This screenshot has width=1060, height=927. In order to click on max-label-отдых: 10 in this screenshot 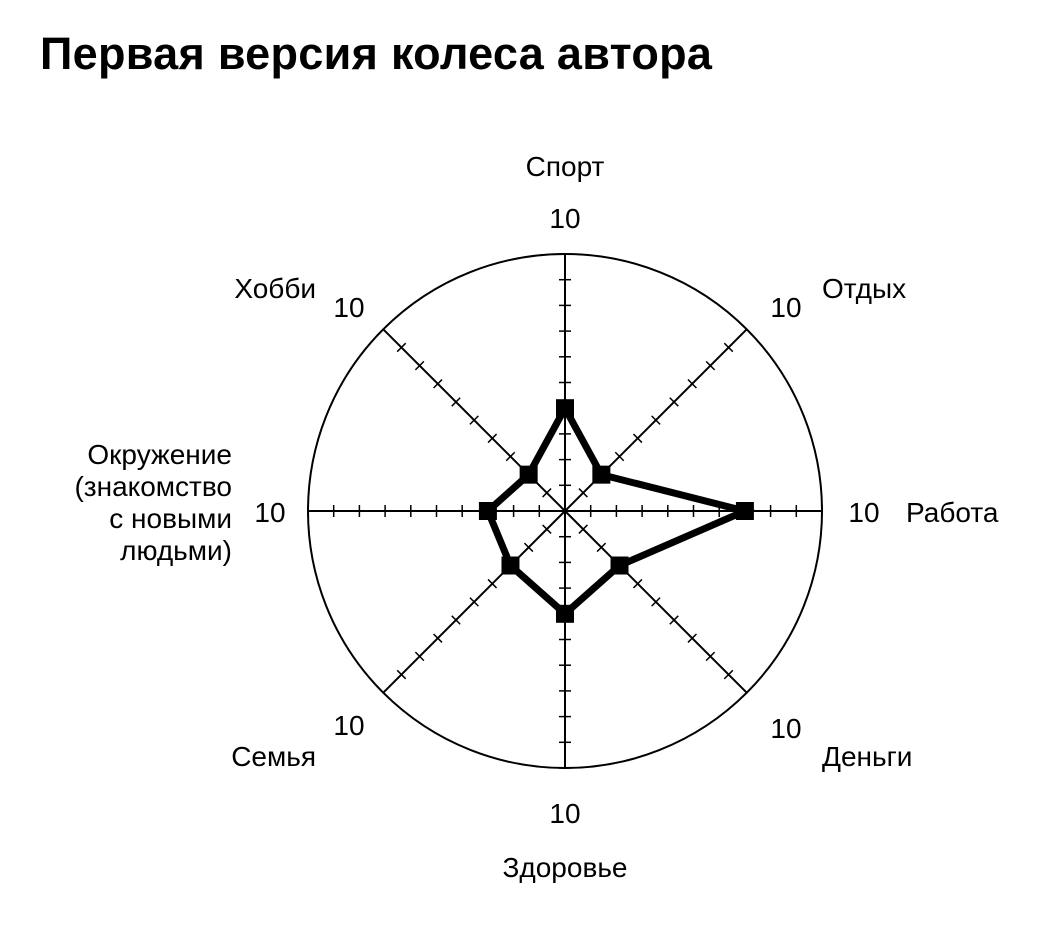, I will do `click(785, 307)`.